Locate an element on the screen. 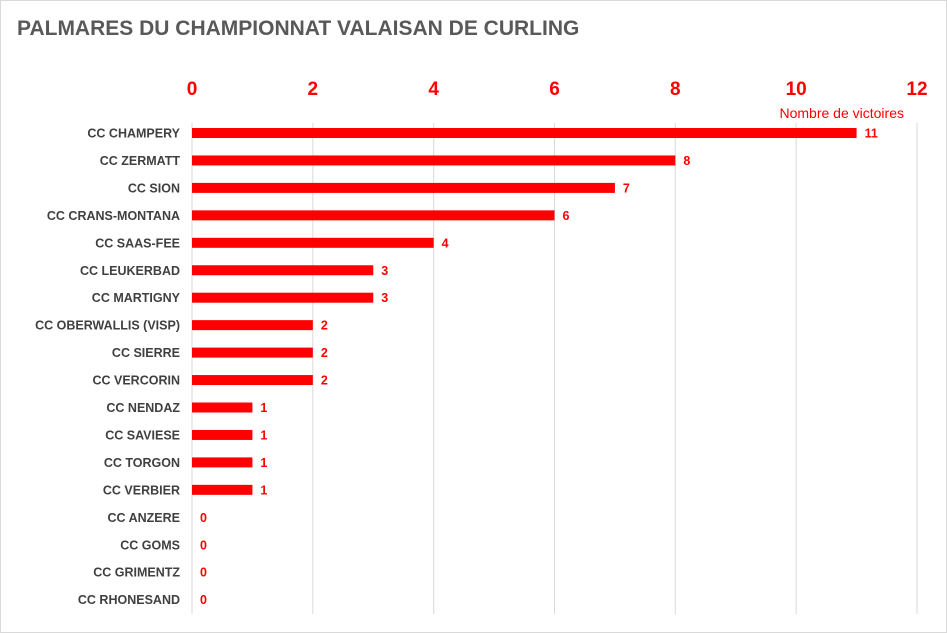  category-label: CC VERBIER is located at coordinates (141, 490).